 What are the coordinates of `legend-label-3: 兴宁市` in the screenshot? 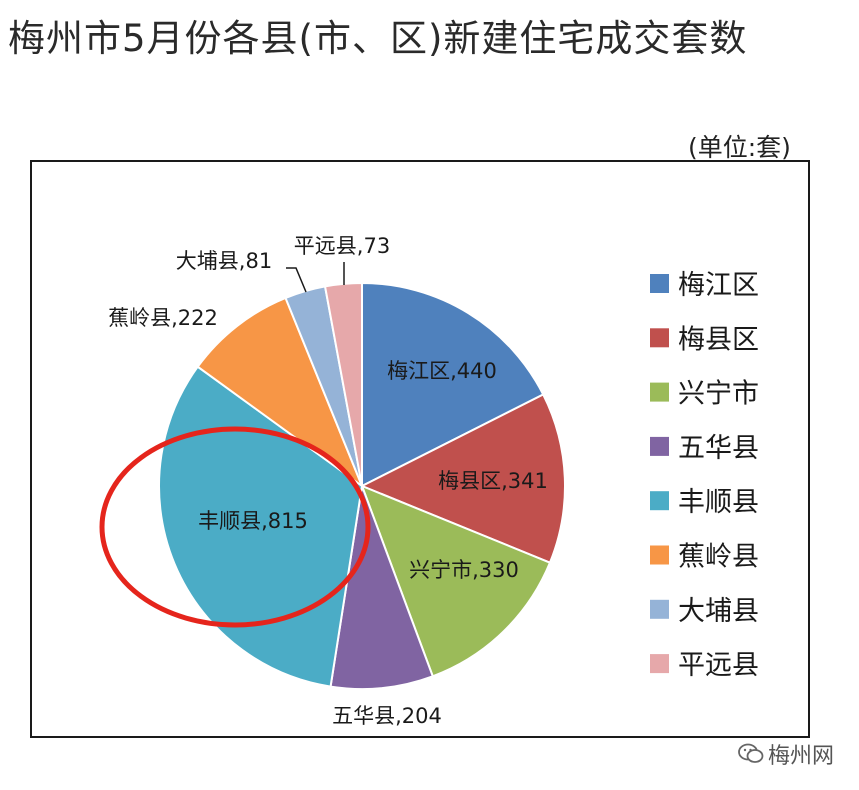 It's located at (718, 394).